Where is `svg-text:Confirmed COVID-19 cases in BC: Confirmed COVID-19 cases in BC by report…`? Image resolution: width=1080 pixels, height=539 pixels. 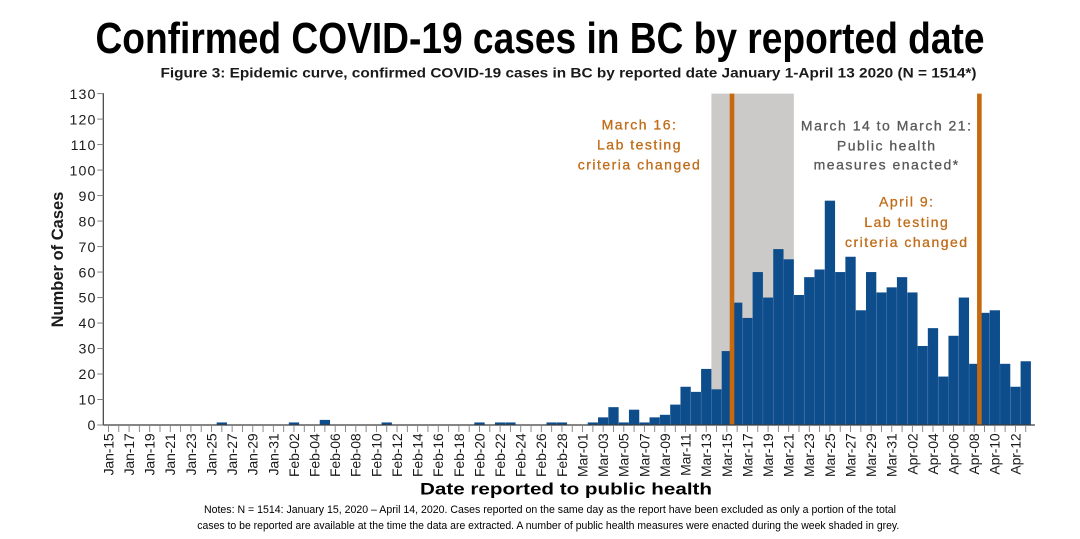
svg-text:Confirmed COVID-19 cases in BC: Confirmed COVID-19 cases in BC by report… is located at coordinates (540, 38).